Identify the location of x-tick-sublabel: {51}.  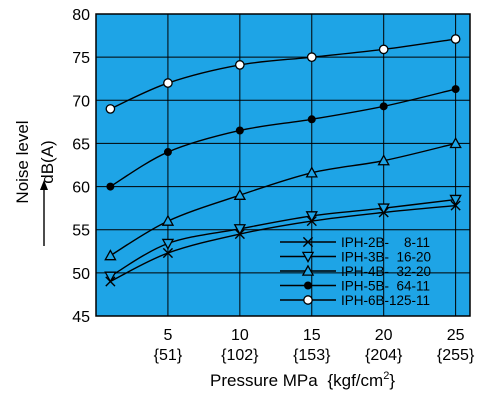
(168, 355).